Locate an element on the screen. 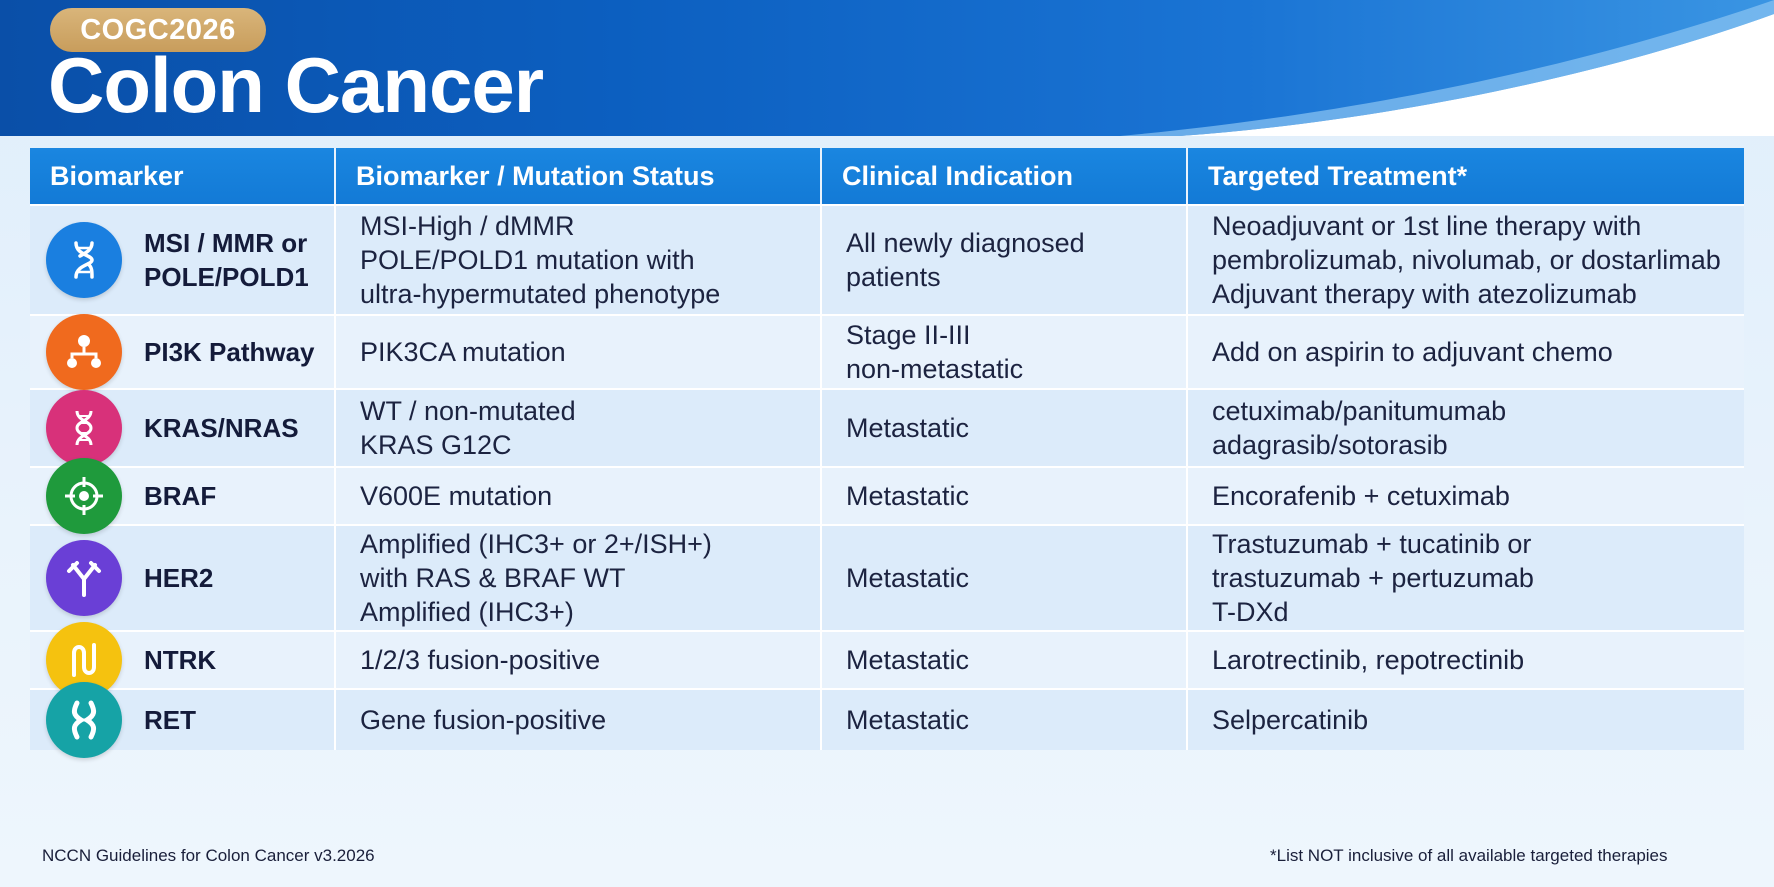 The width and height of the screenshot is (1774, 887). targeted-treatment-cell-line: Larotrectinib, repotrectinib is located at coordinates (1368, 660).